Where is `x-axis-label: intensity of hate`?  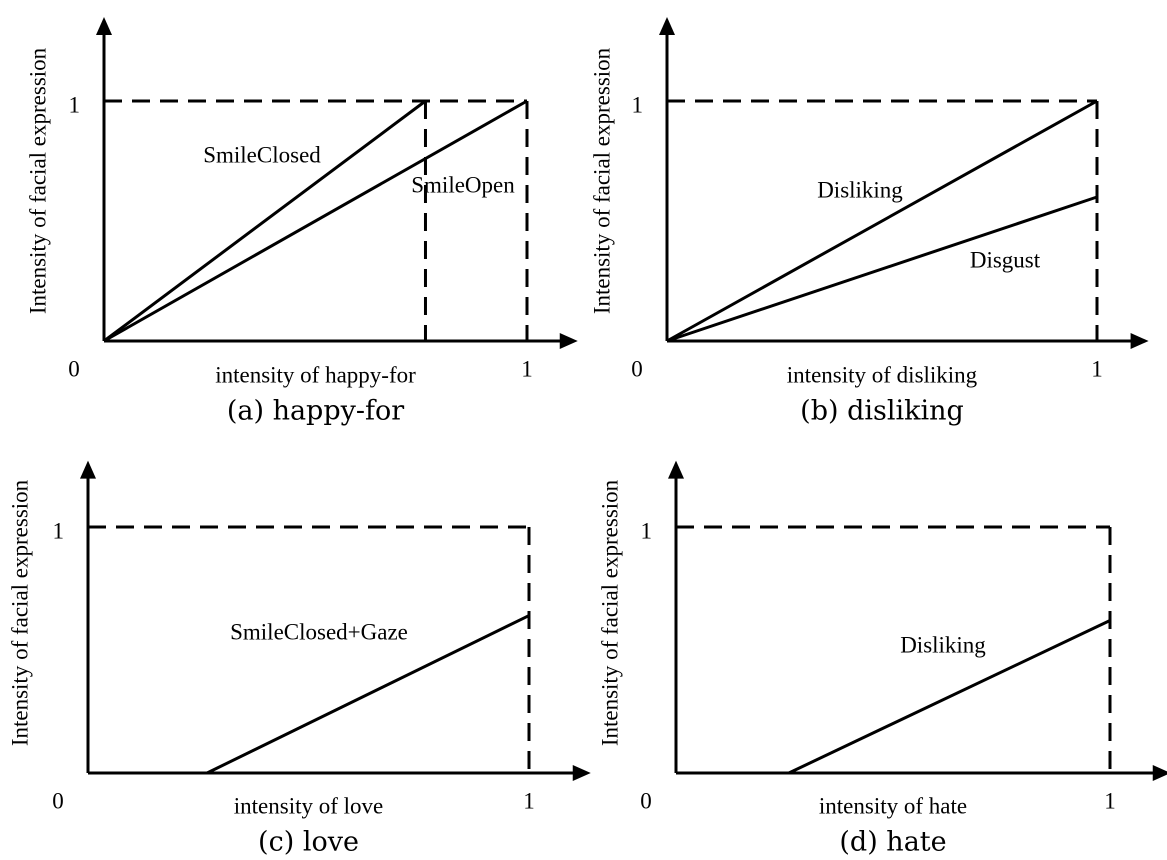
x-axis-label: intensity of hate is located at coordinates (893, 805).